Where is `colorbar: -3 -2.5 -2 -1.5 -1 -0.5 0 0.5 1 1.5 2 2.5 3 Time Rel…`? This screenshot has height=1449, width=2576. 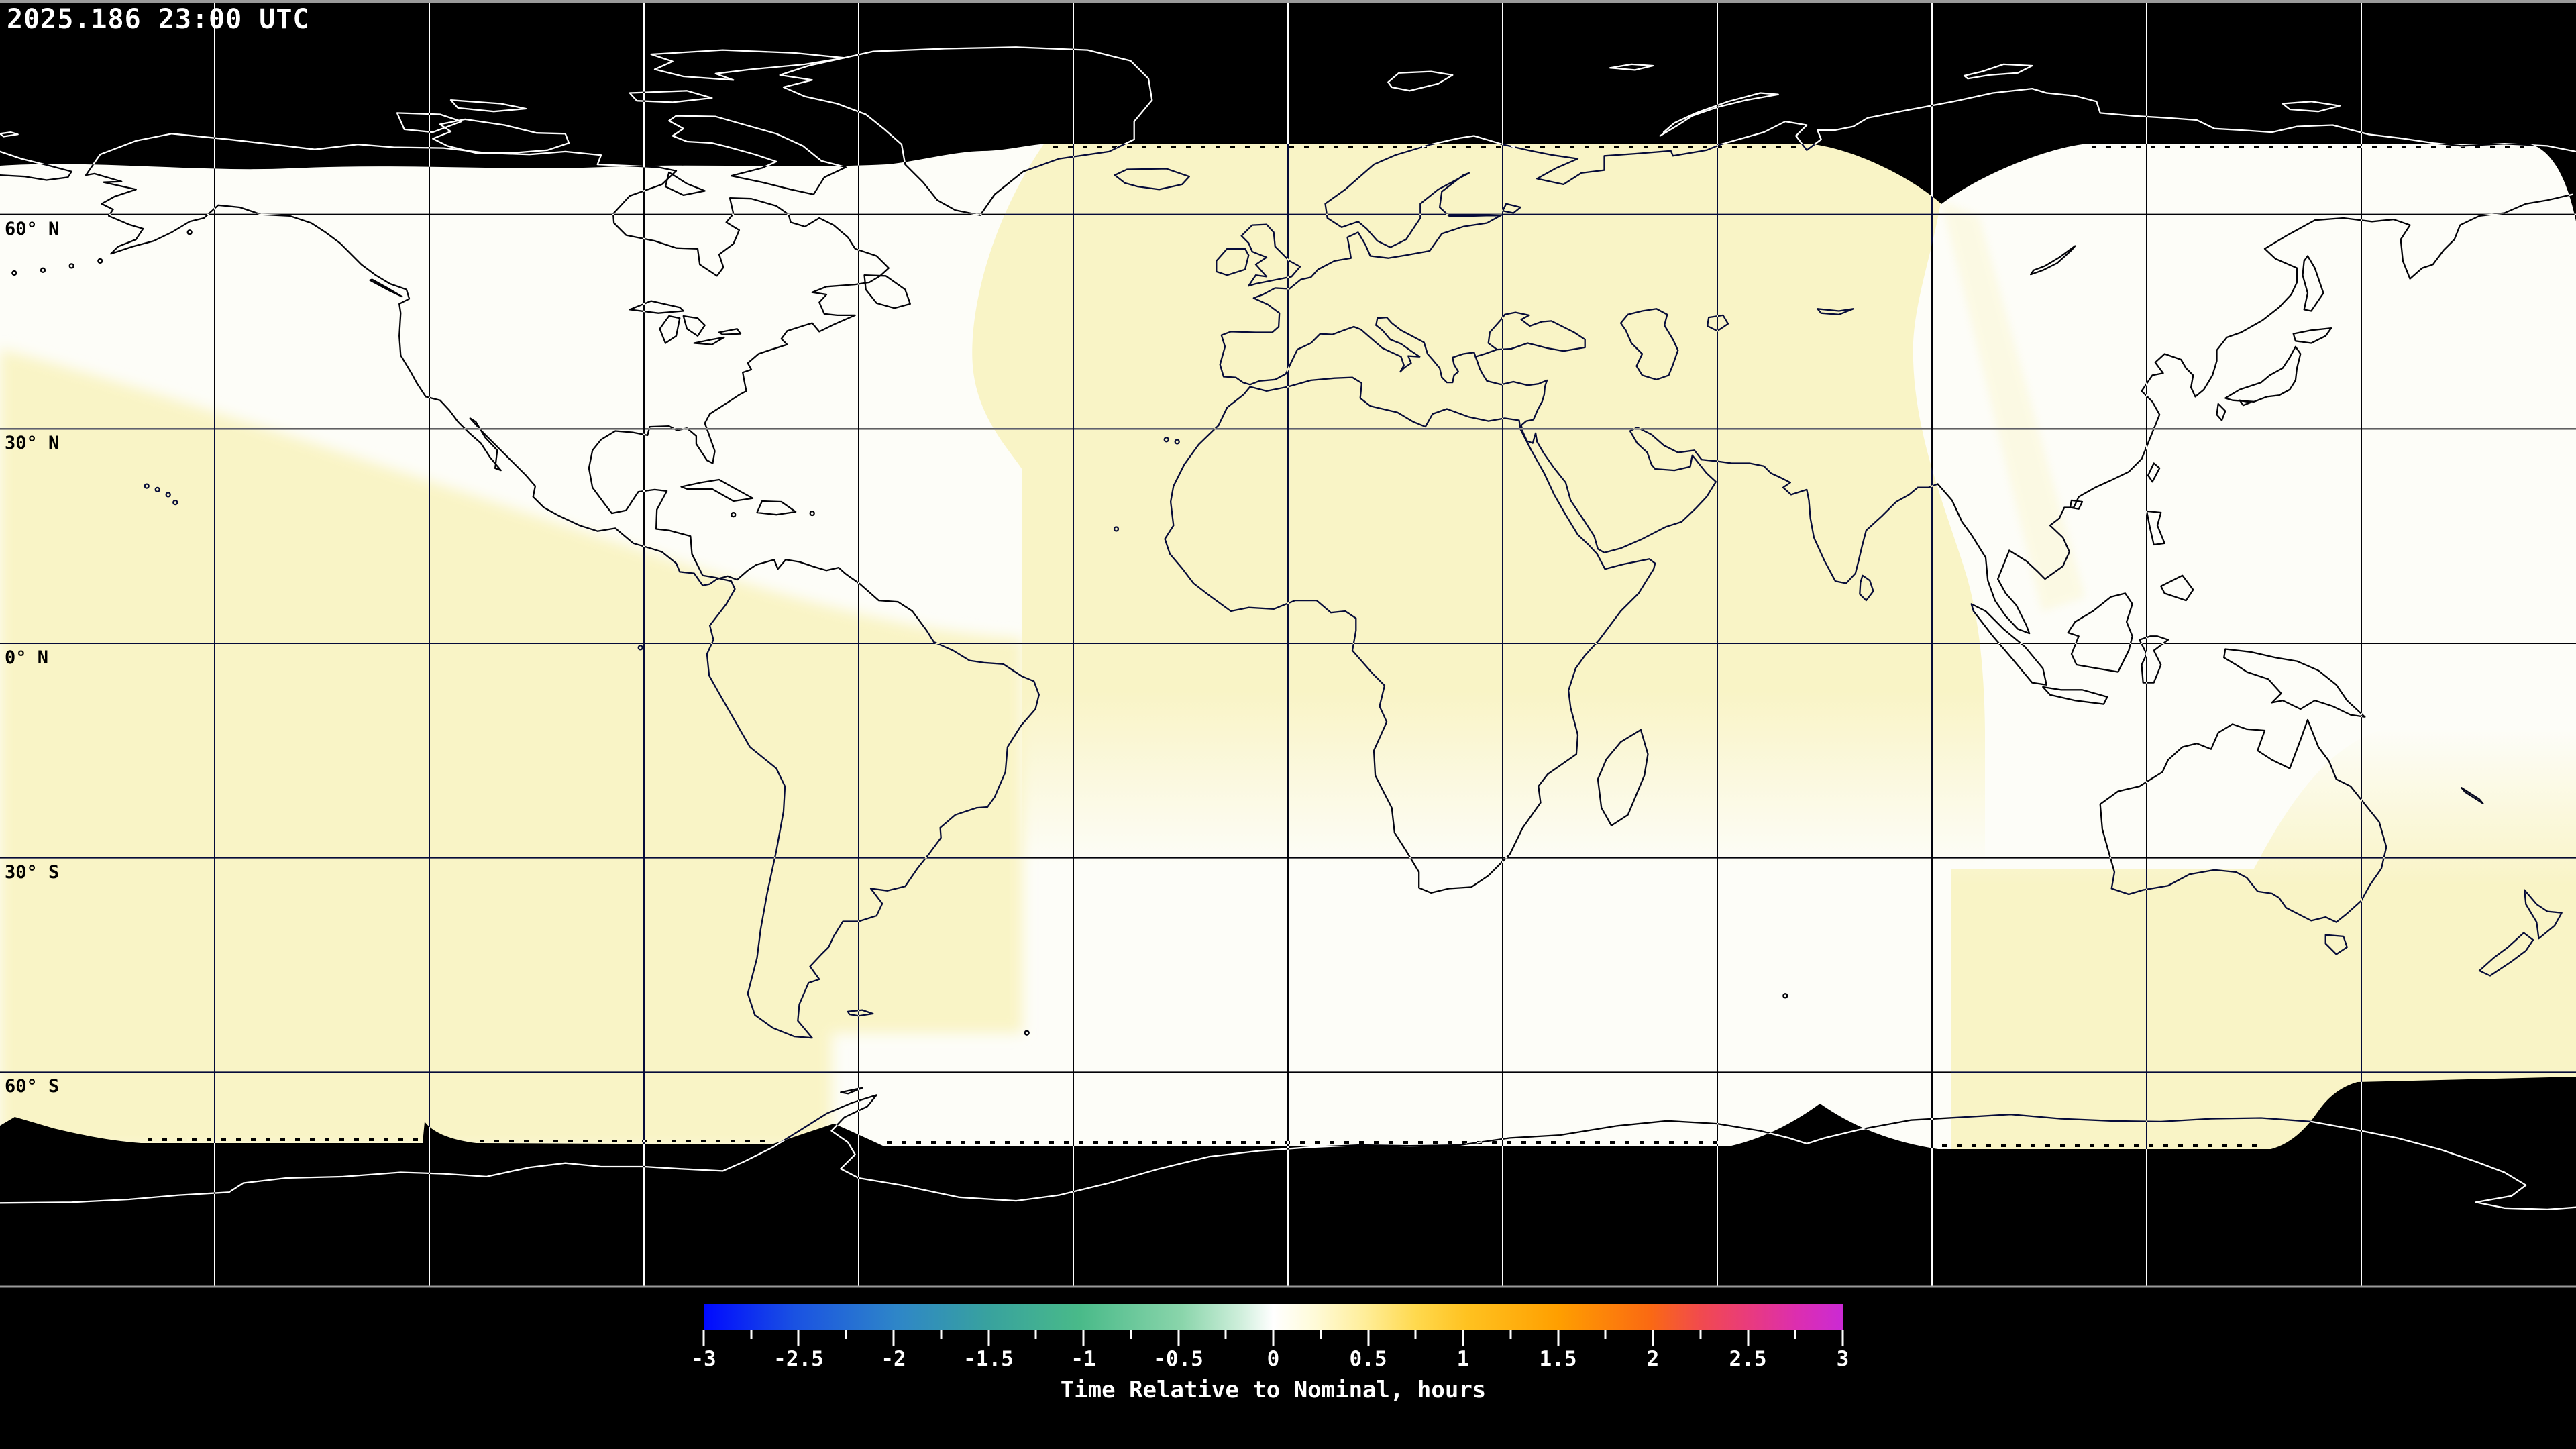 colorbar: -3 -2.5 -2 -1.5 -1 -0.5 0 0.5 1 1.5 2 2.5 3 Time Rel… is located at coordinates (1270, 1357).